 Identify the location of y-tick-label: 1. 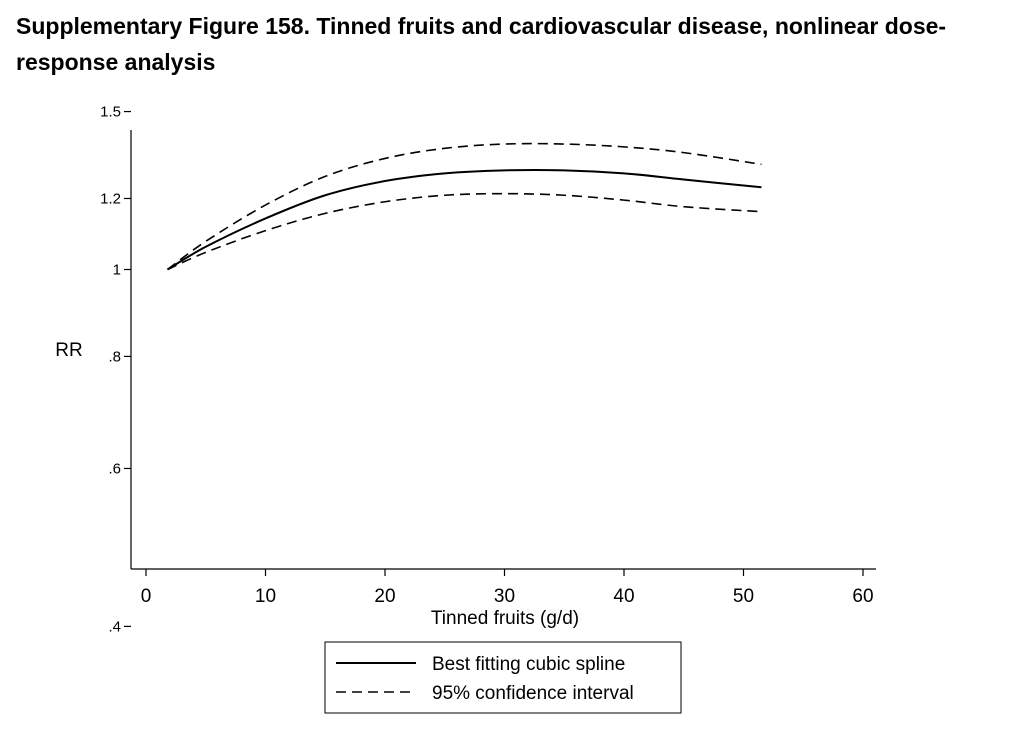
(117, 270).